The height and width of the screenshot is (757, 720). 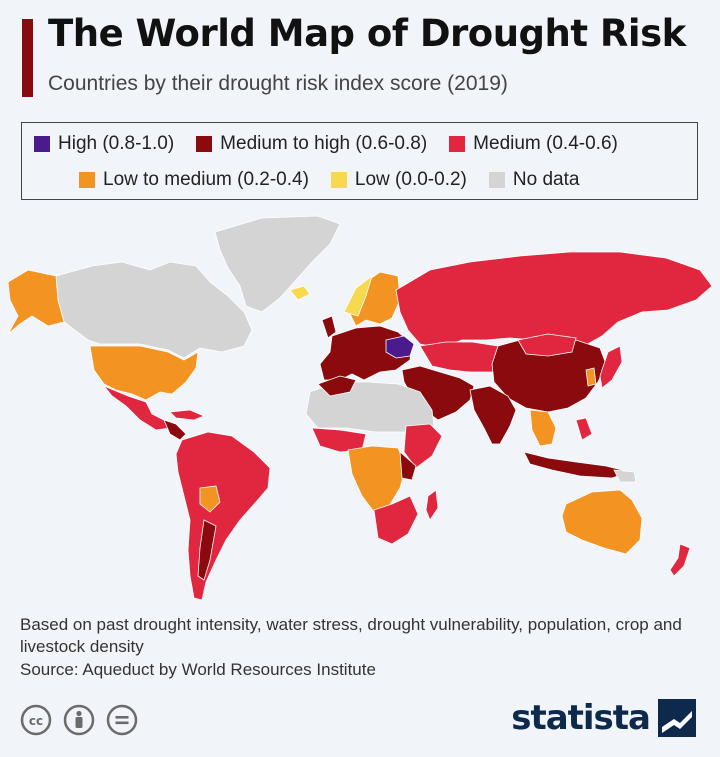 I want to click on legend-label: Medium (0.4-0.6), so click(x=545, y=143).